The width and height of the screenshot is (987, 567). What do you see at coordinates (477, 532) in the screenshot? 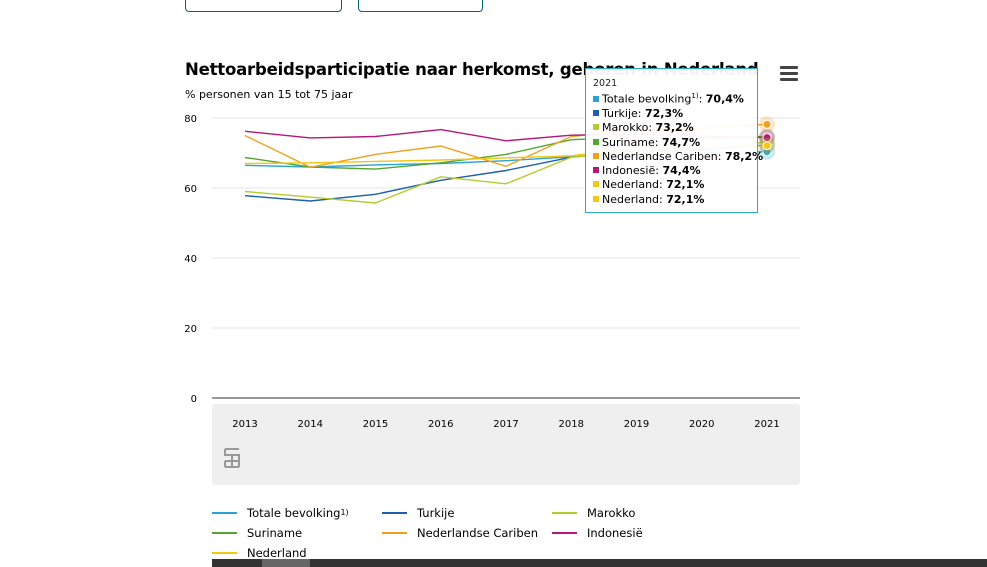
I see `legend-label: Nederlandse Cariben` at bounding box center [477, 532].